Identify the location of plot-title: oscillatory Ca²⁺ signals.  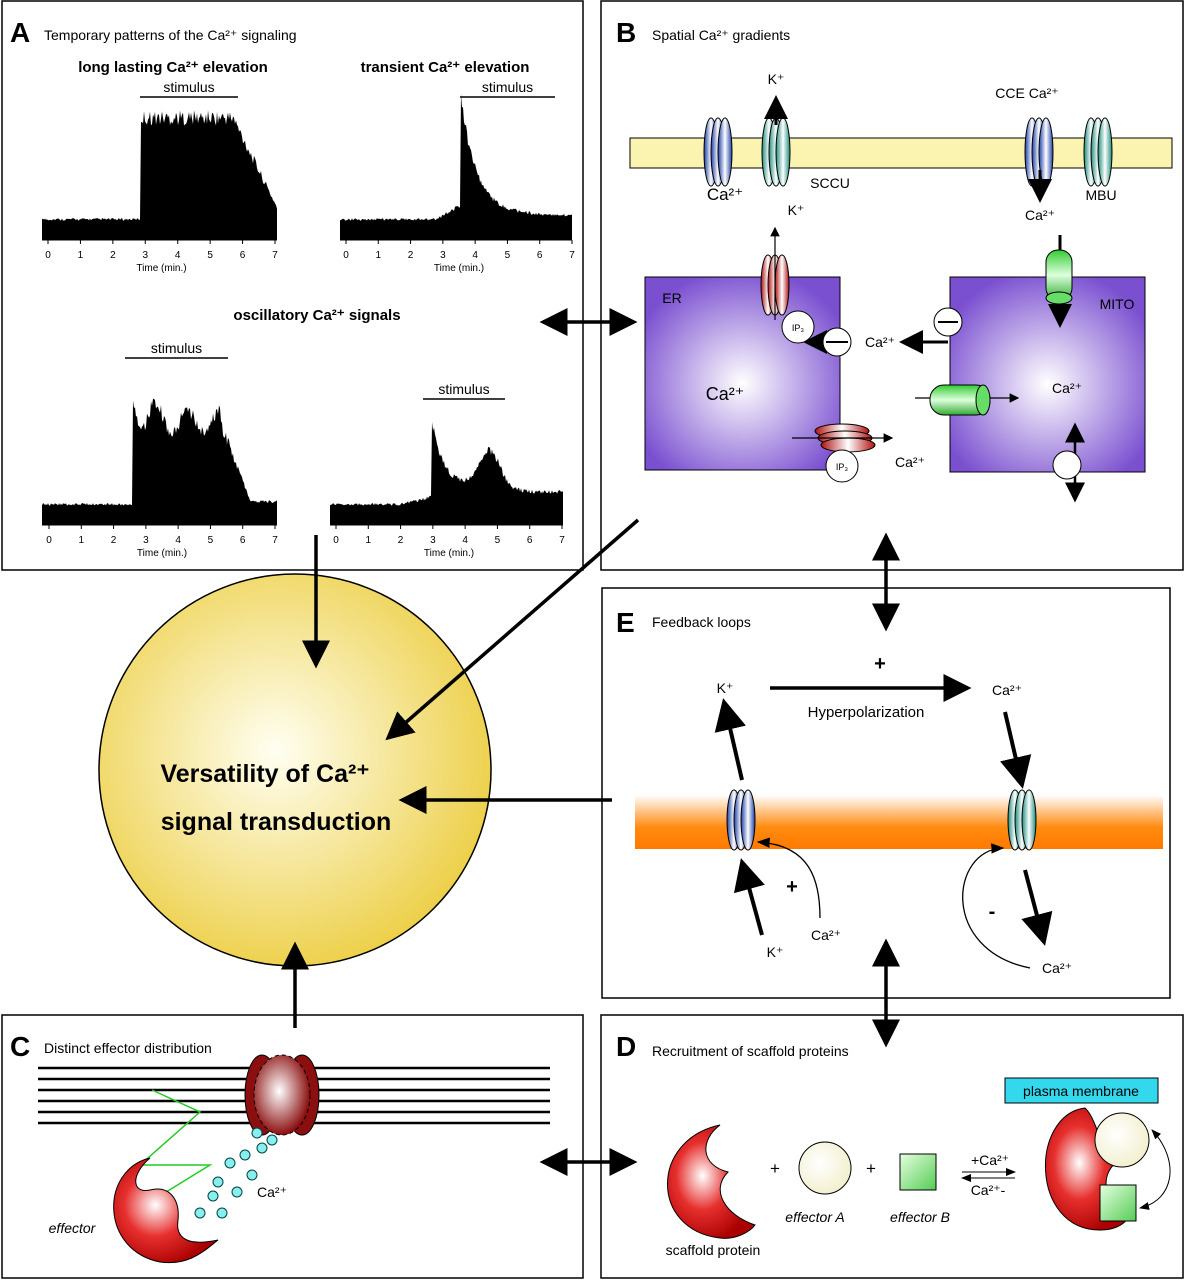
(316, 315).